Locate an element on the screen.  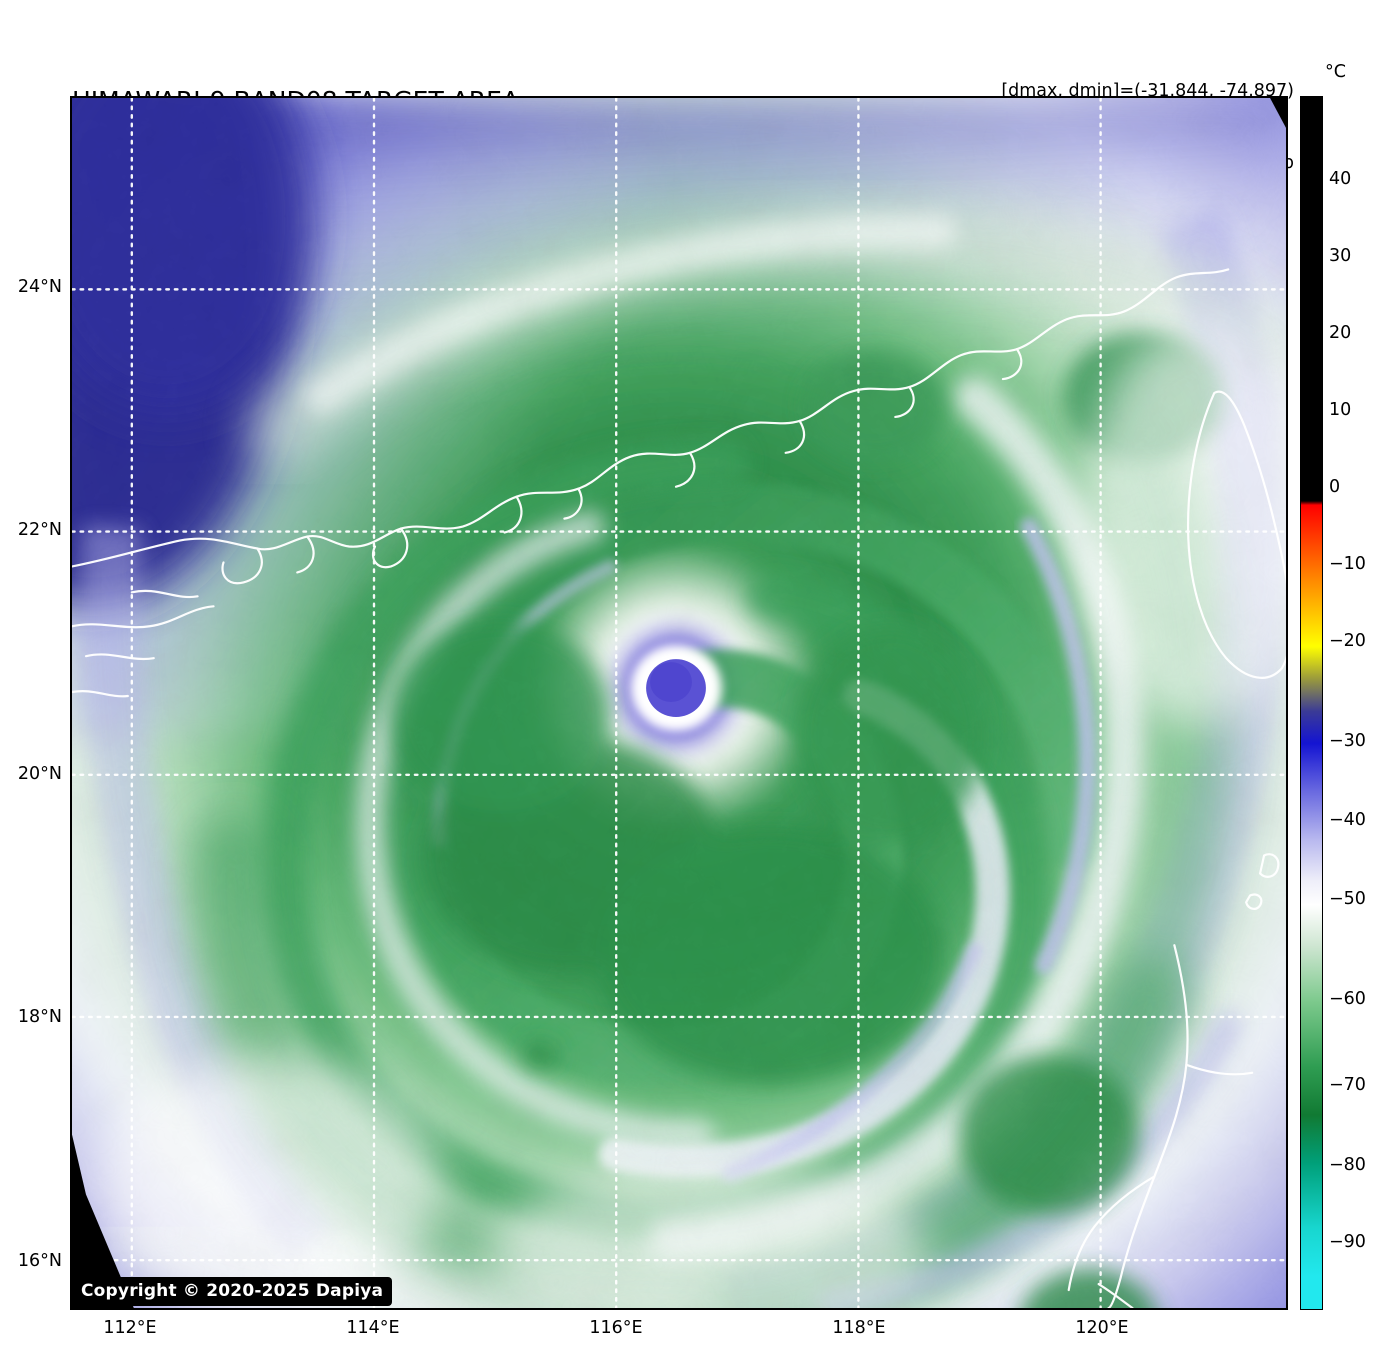
longitude-tick: 112°E is located at coordinates (130, 1328).